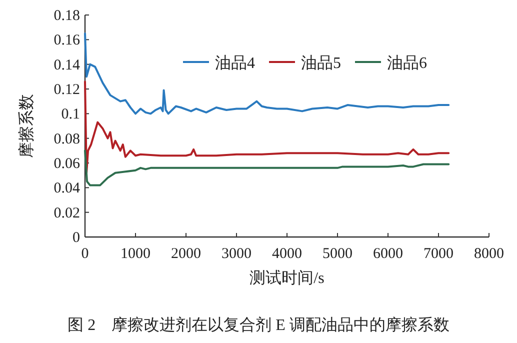 This screenshot has width=517, height=343. What do you see at coordinates (67, 16) in the screenshot?
I see `y-tick: 0.18` at bounding box center [67, 16].